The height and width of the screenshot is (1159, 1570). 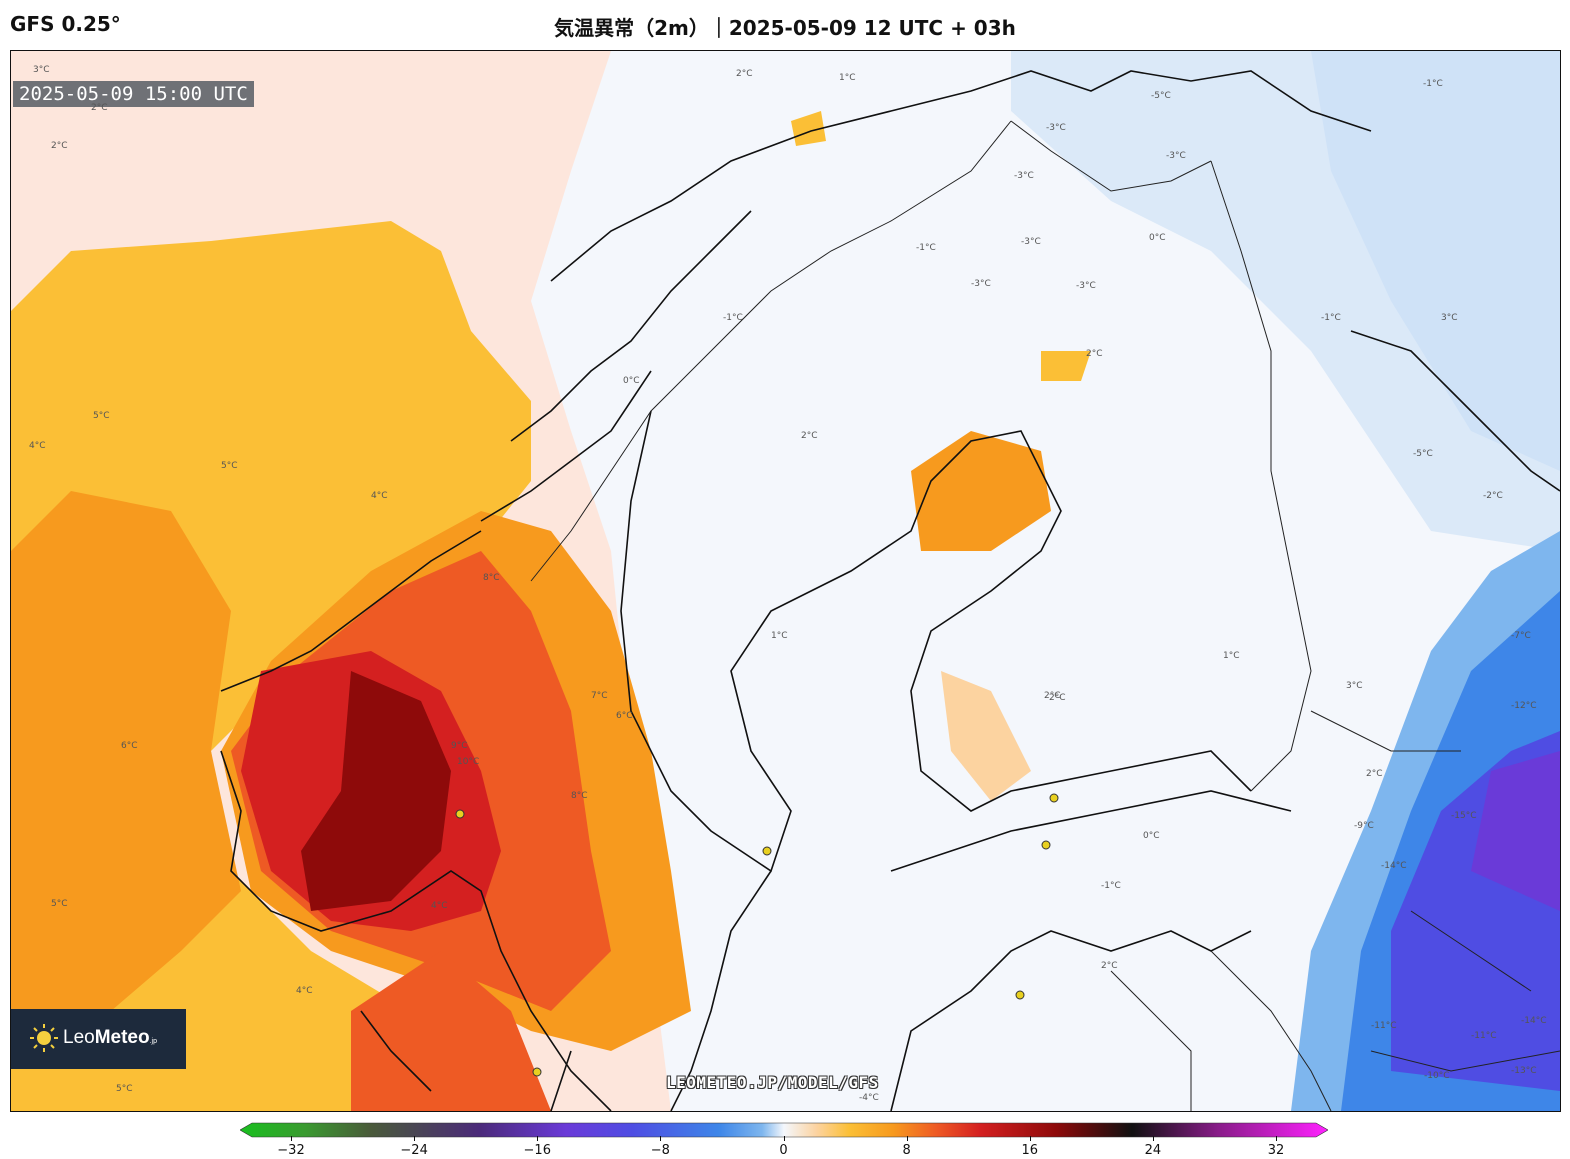 I want to click on sun-icon, so click(x=44, y=1038).